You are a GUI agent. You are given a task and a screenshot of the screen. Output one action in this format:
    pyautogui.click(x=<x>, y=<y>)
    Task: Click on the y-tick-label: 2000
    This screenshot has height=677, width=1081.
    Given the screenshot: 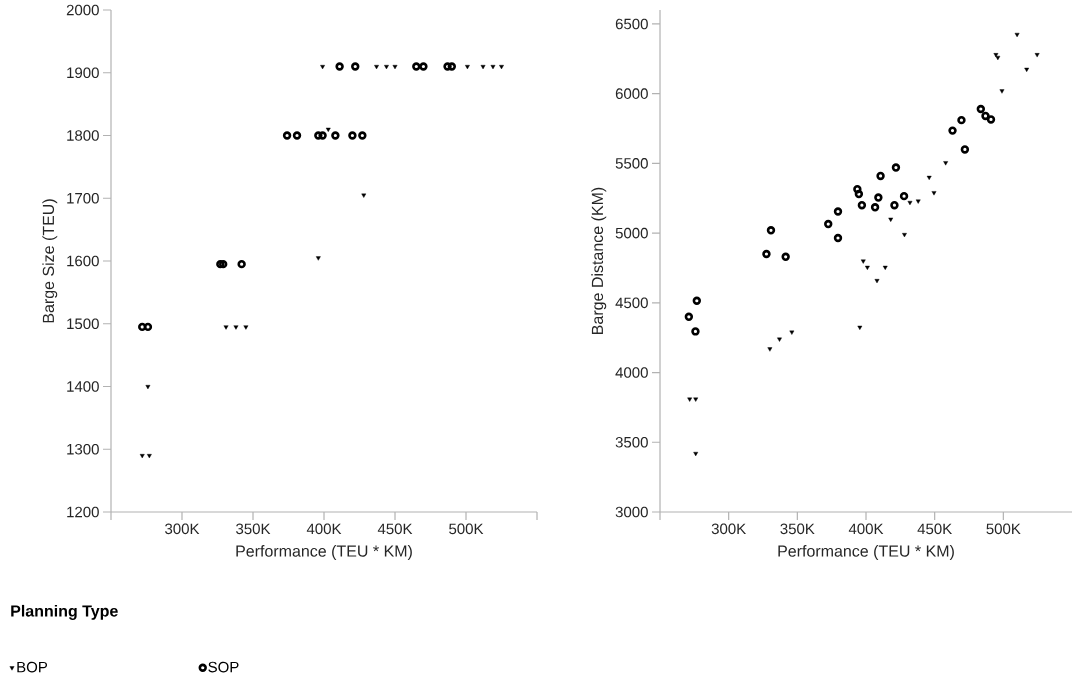 What is the action you would take?
    pyautogui.click(x=82, y=10)
    